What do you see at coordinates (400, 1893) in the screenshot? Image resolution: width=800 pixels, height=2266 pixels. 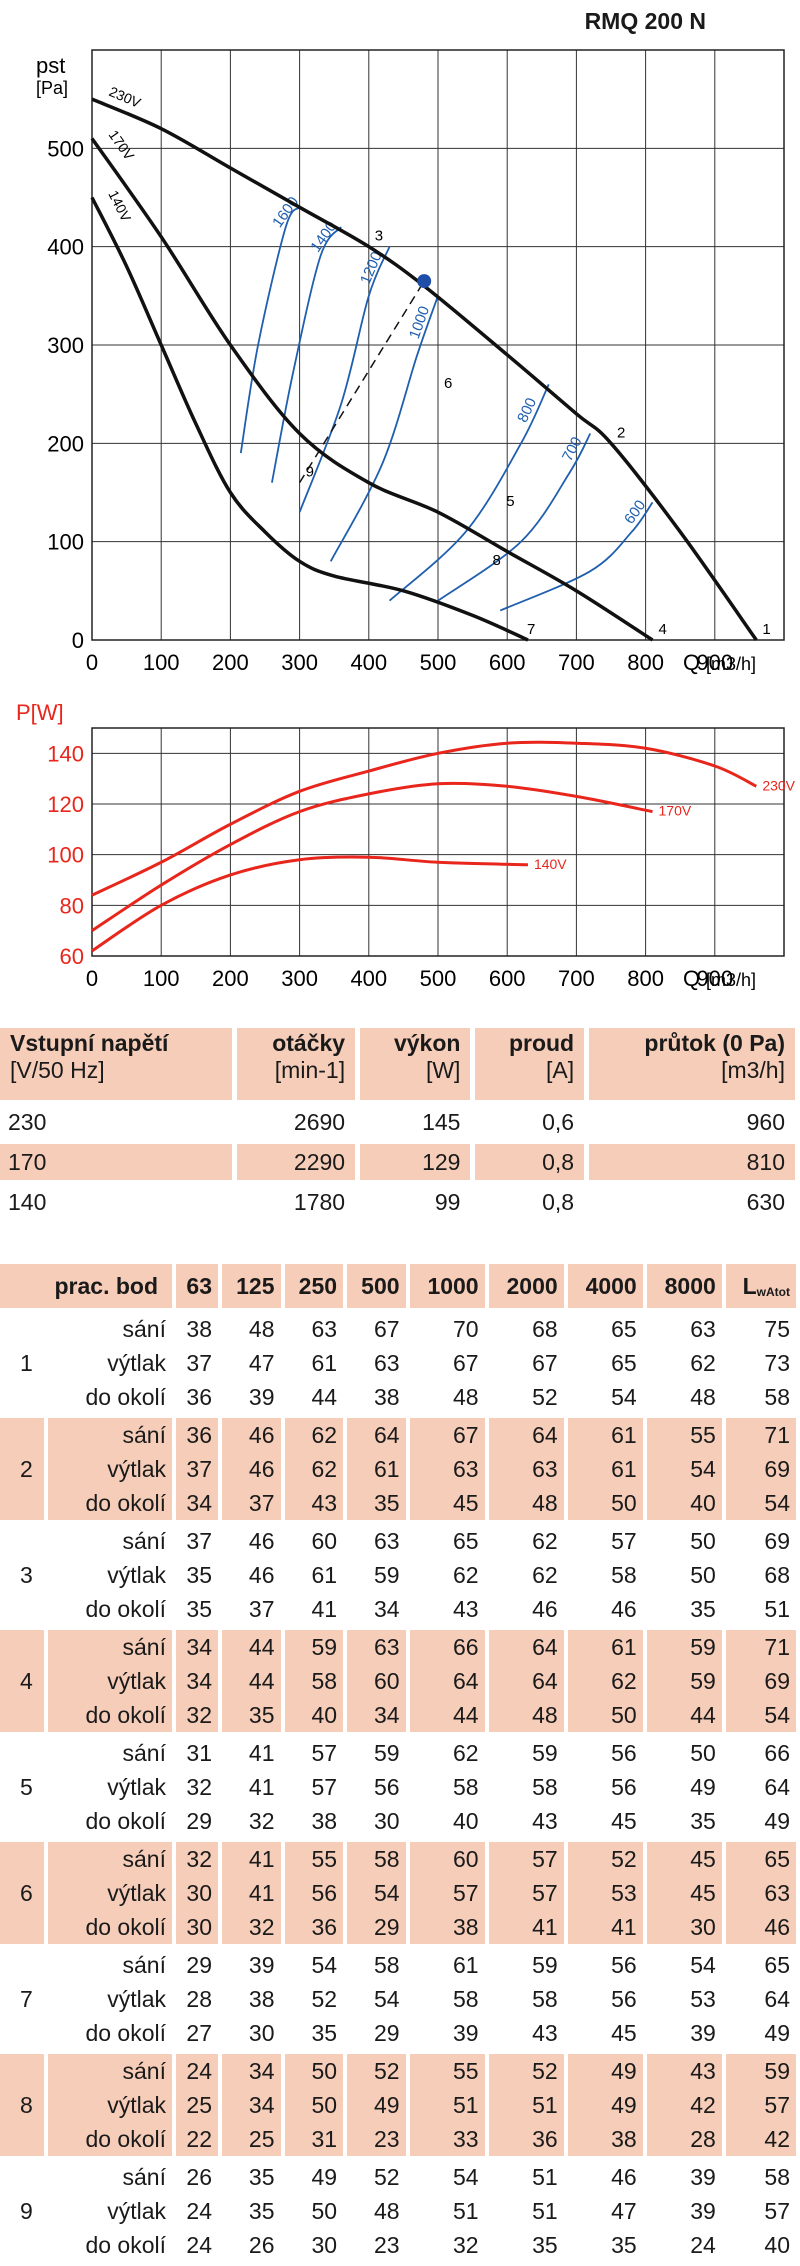 I see `noise-row: výtlak 30 41 56 54 57 57 53 45 63` at bounding box center [400, 1893].